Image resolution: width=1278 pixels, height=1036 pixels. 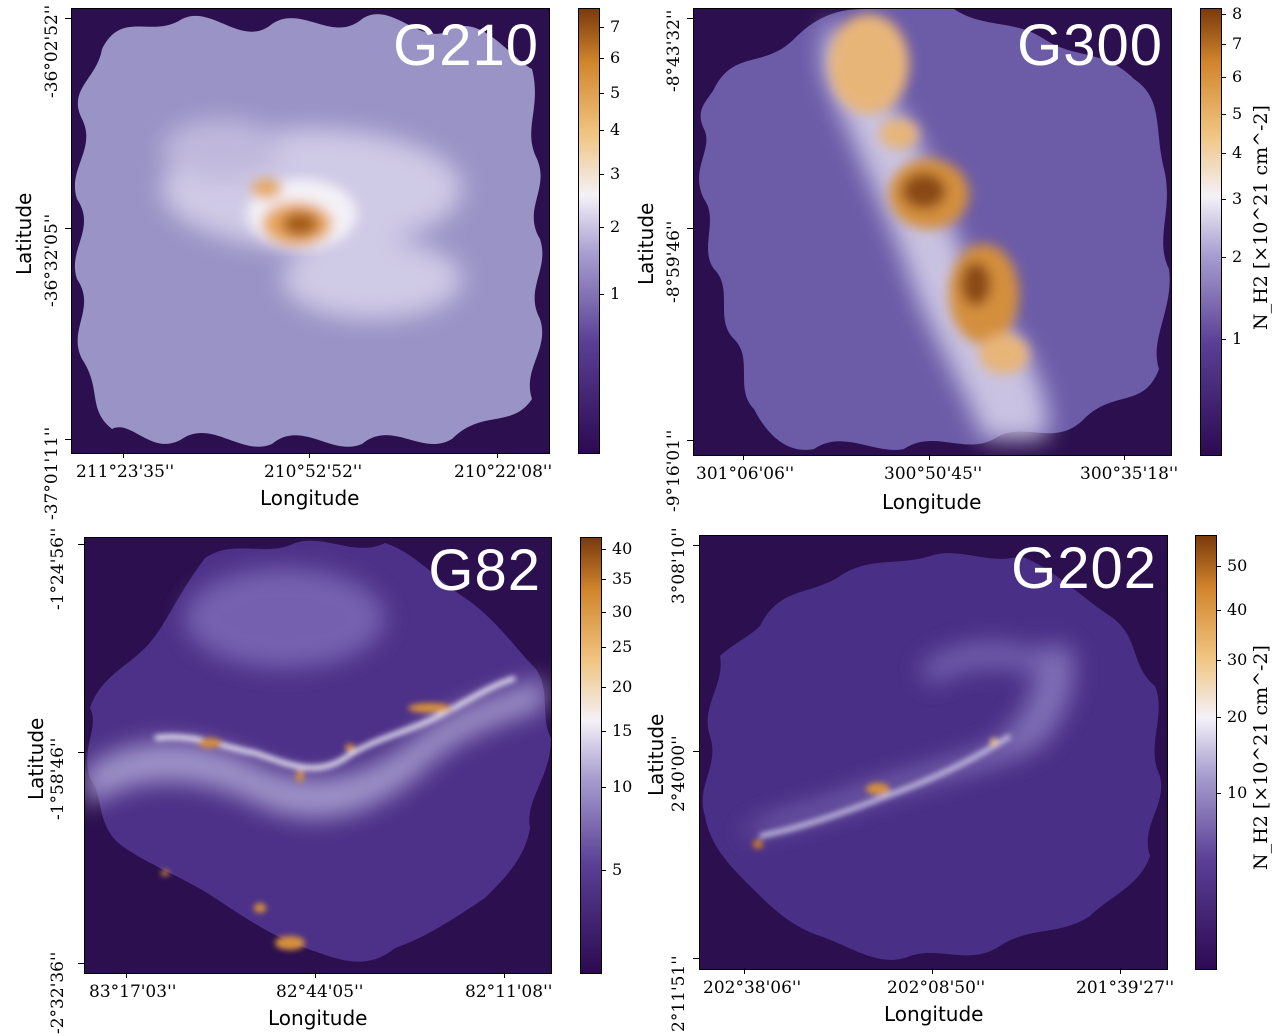 What do you see at coordinates (936, 988) in the screenshot?
I see `x-tick-label: 202°08'50''` at bounding box center [936, 988].